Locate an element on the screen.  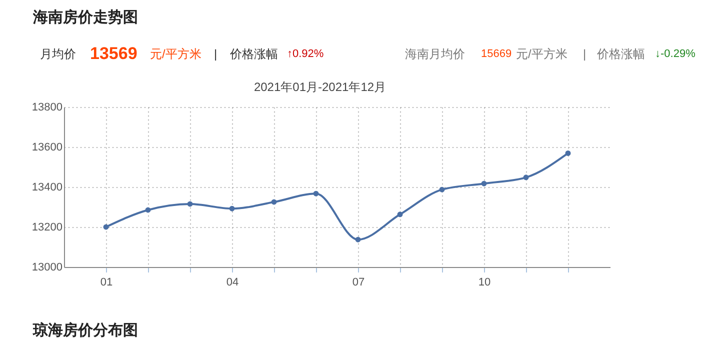
y-tick-label: 13200 is located at coordinates (47, 228).